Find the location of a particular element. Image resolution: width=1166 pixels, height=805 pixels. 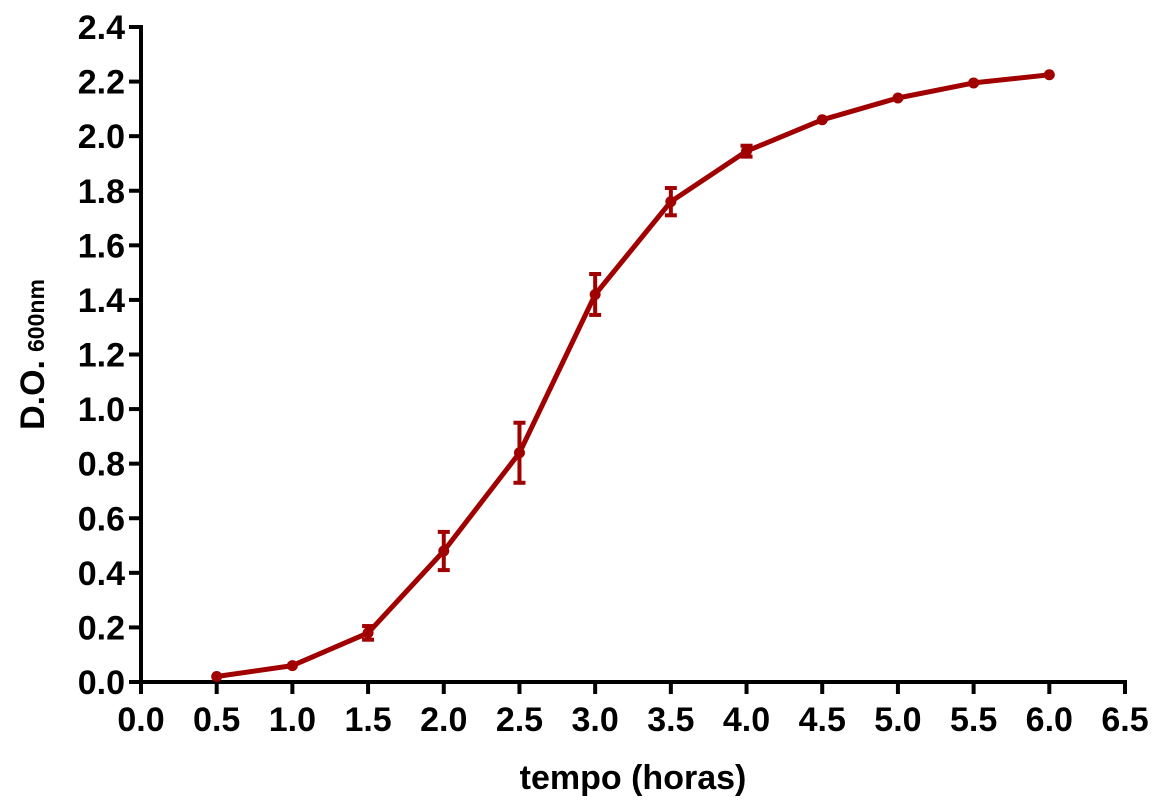

x-tick-label: 6.5 is located at coordinates (1124, 720).